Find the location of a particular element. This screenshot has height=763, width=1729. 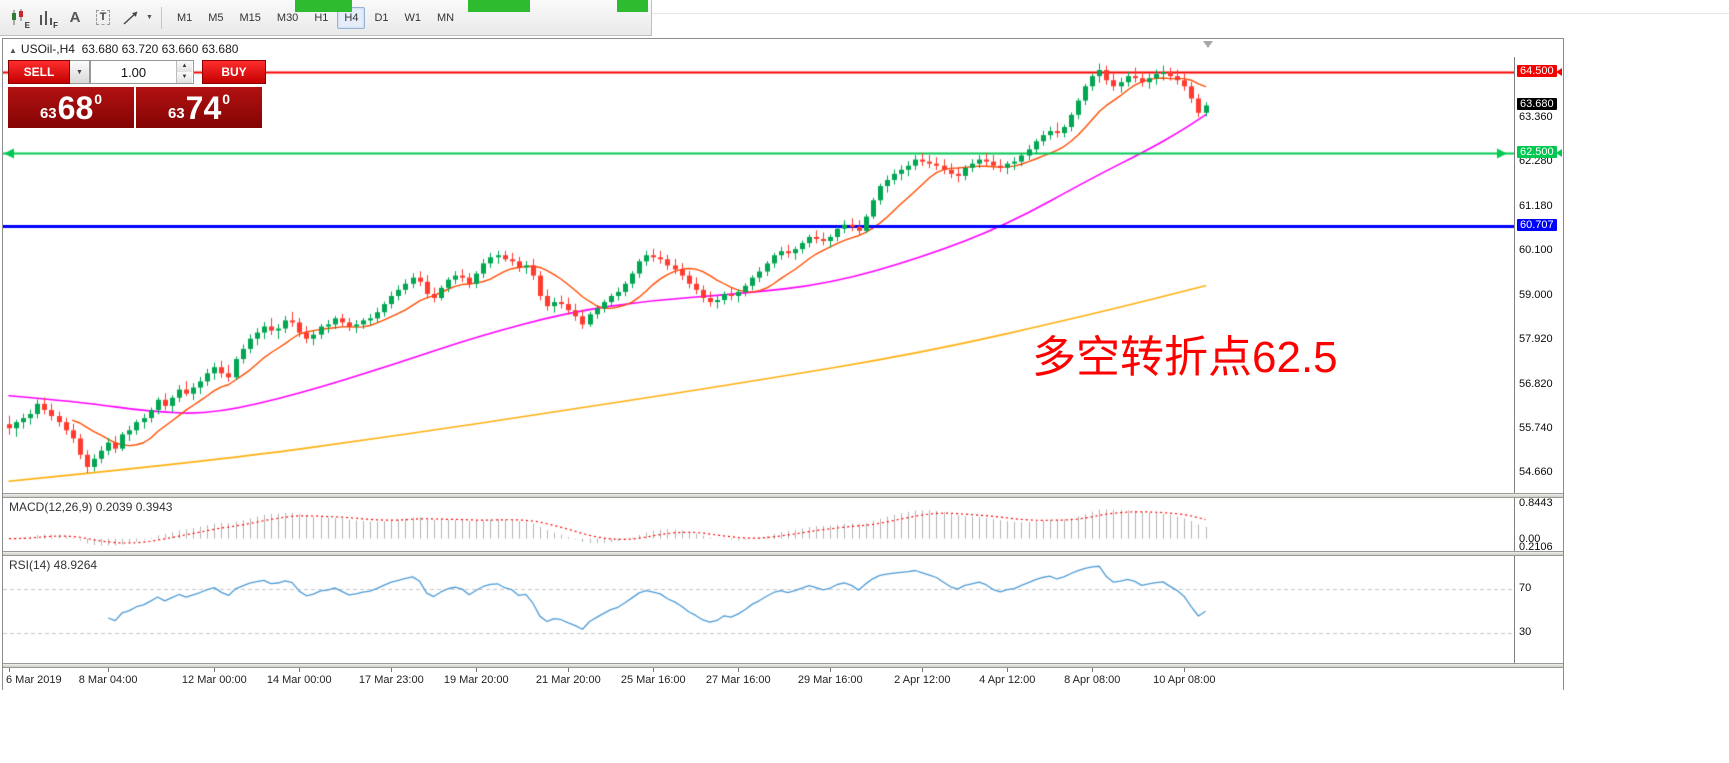

time-axis-label: 25 Mar 16:00 is located at coordinates (653, 680).